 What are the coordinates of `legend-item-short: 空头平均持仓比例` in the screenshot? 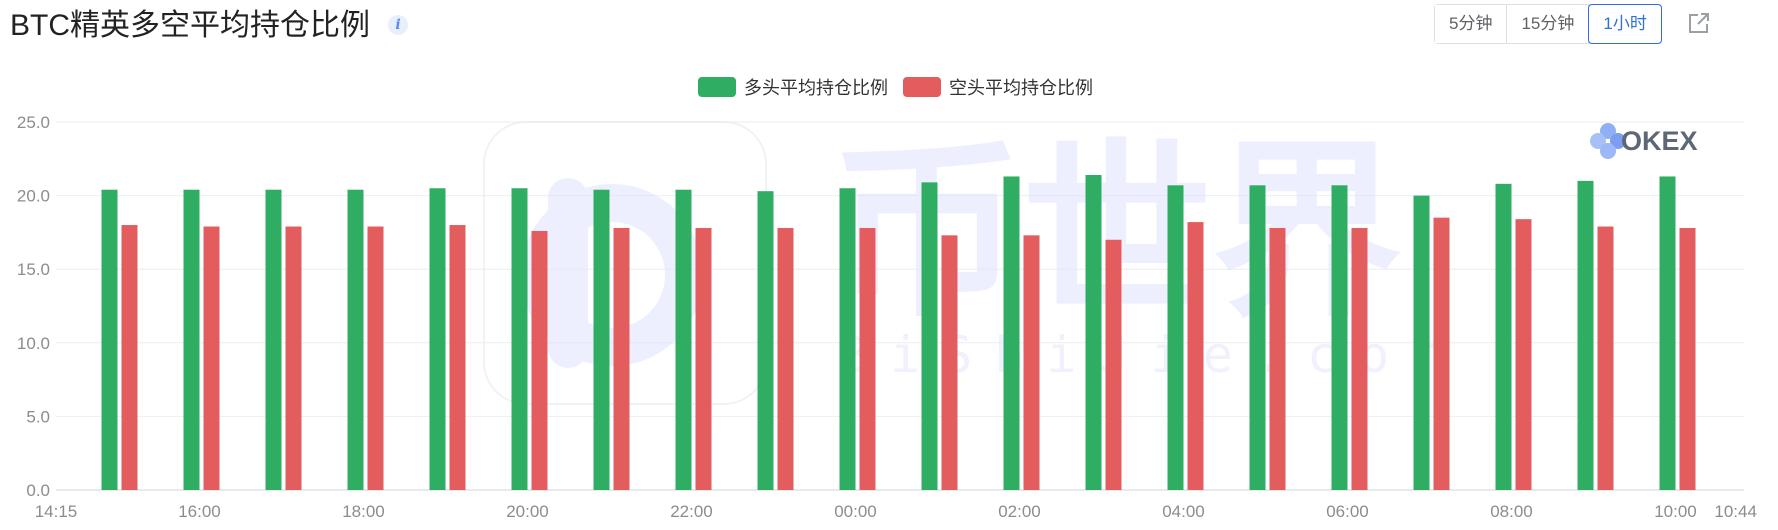 It's located at (998, 87).